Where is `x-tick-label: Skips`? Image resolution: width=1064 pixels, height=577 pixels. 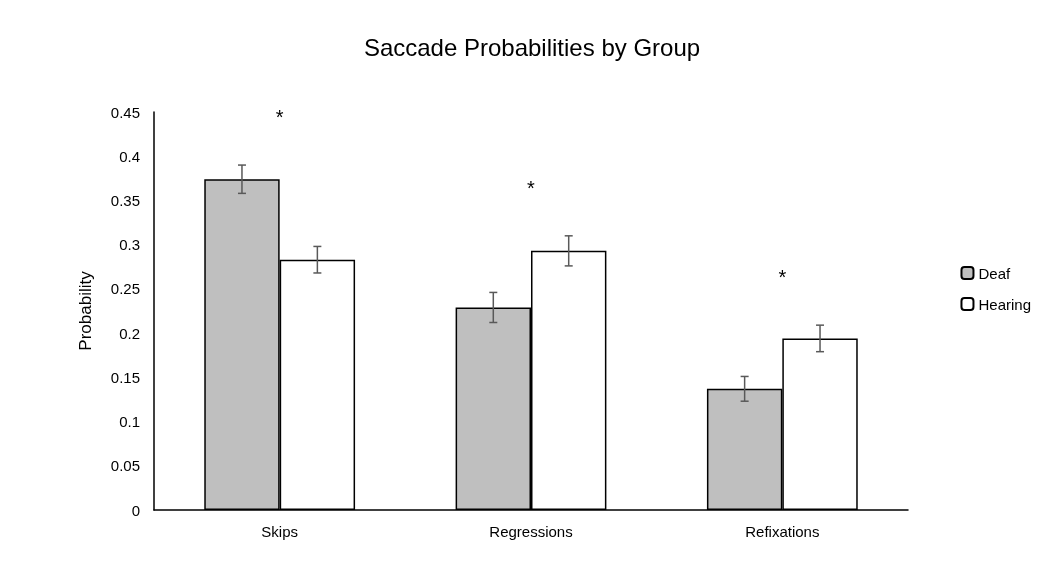
x-tick-label: Skips is located at coordinates (280, 531).